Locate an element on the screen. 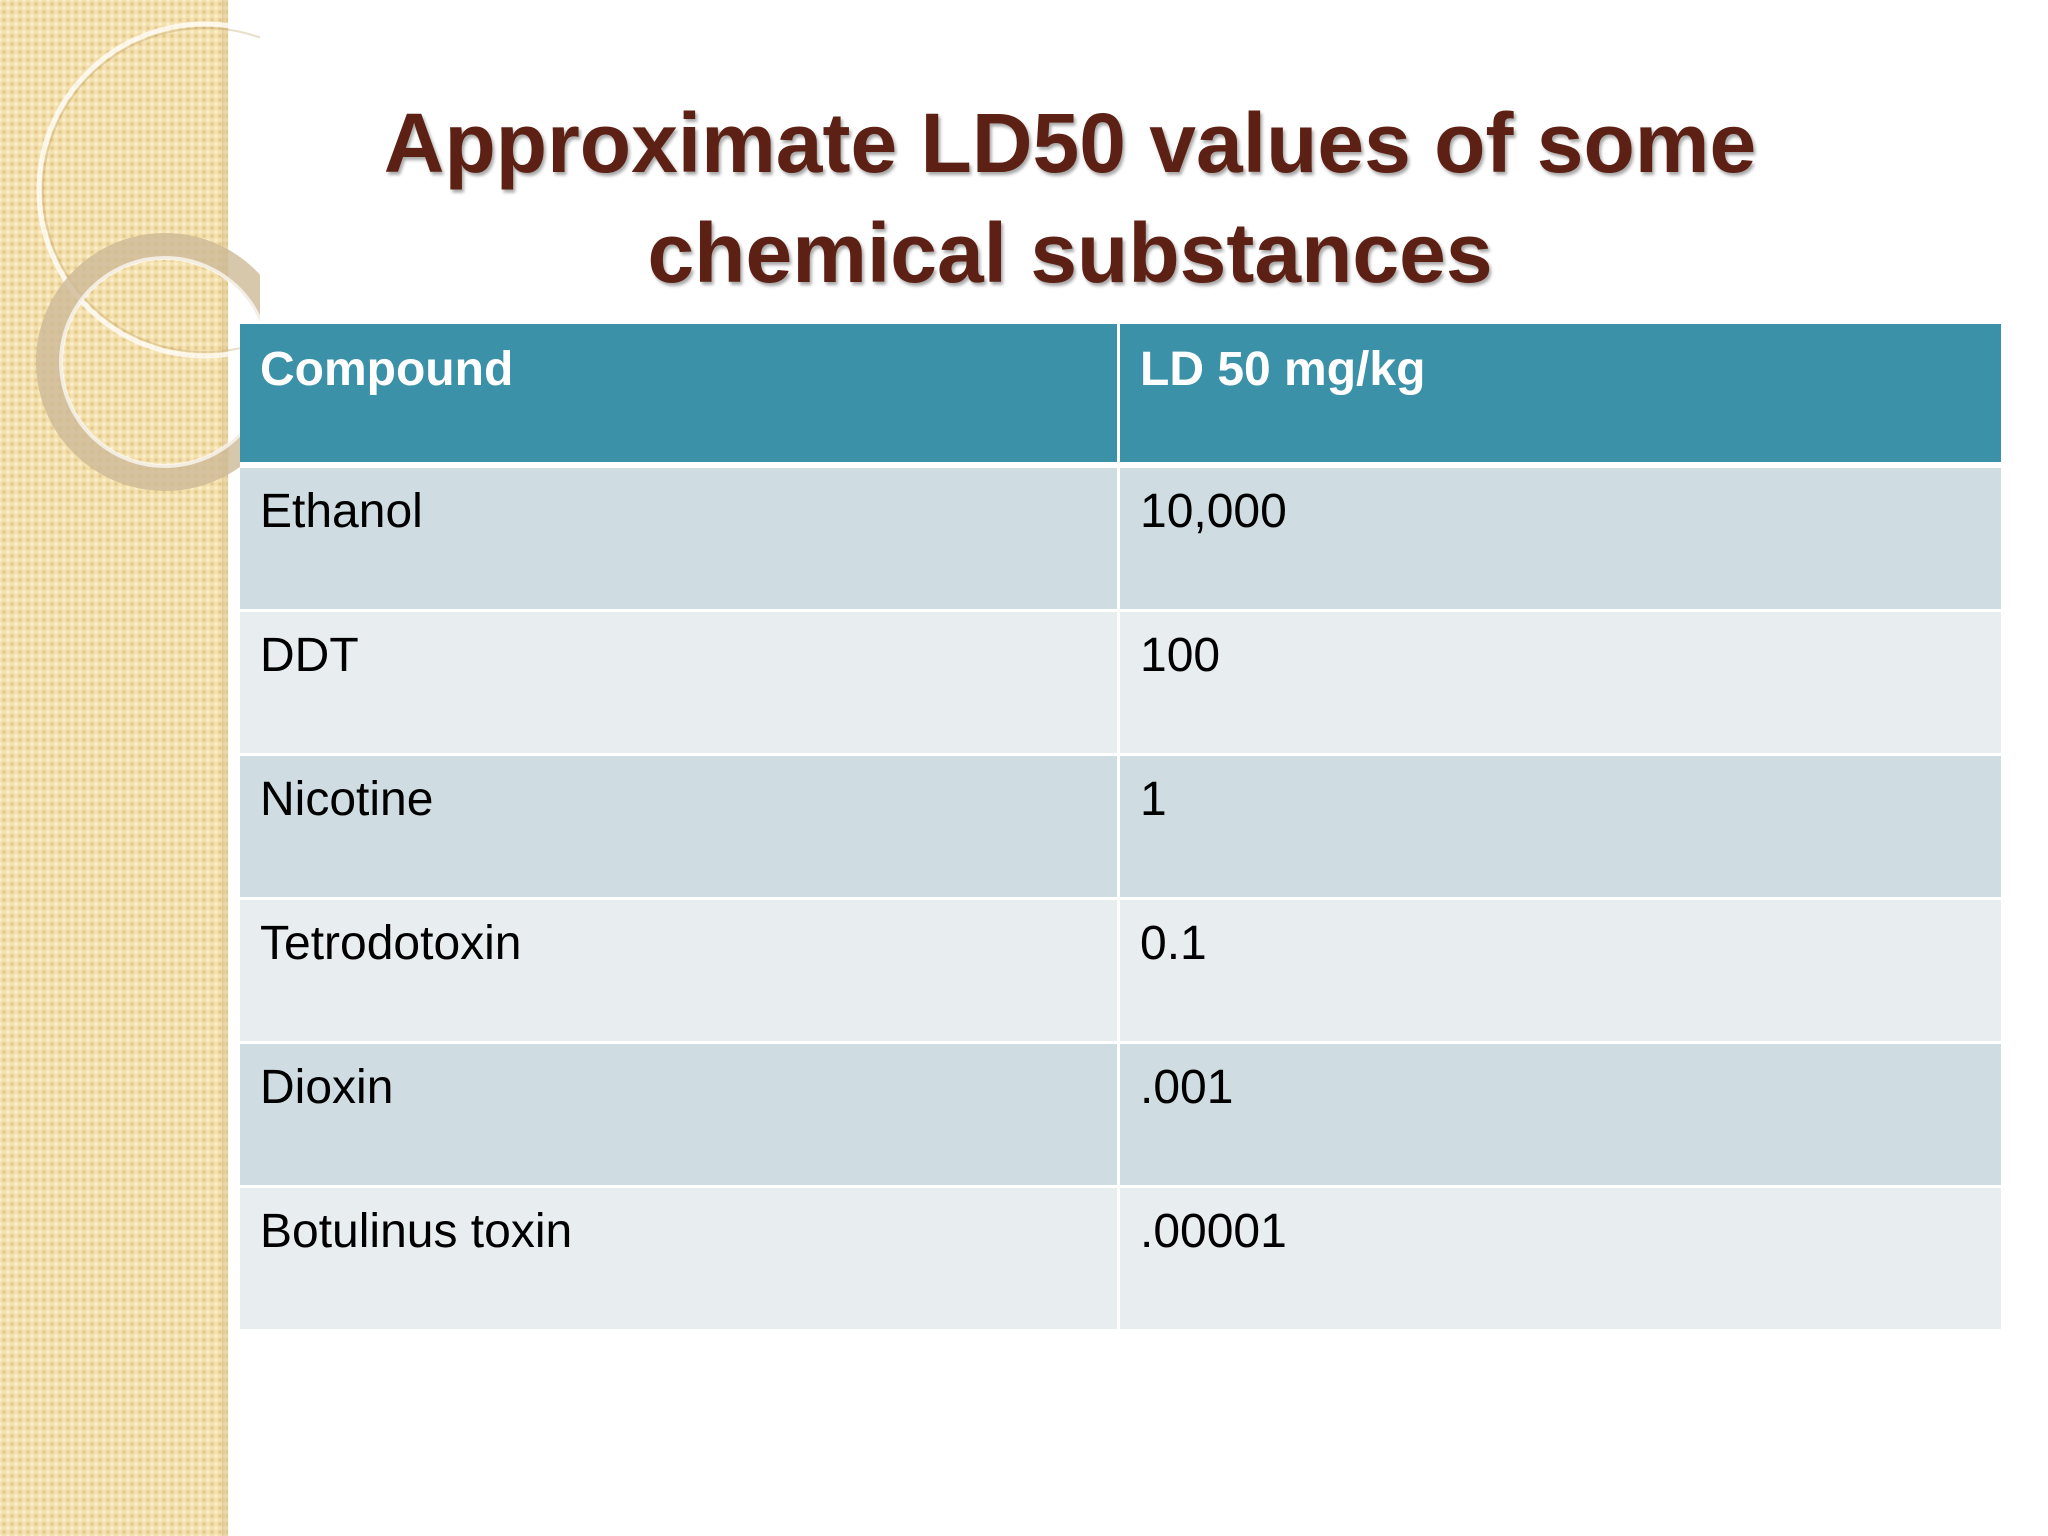  decorative-side-band is located at coordinates (114, 768).